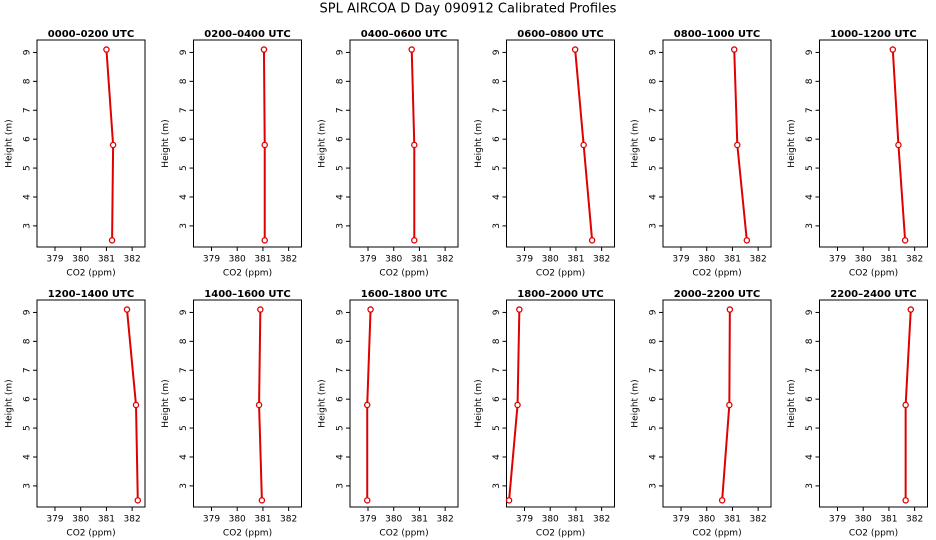 This screenshot has height=540, width=936. What do you see at coordinates (91, 34) in the screenshot?
I see `panel-title: 0000–0200 UTC` at bounding box center [91, 34].